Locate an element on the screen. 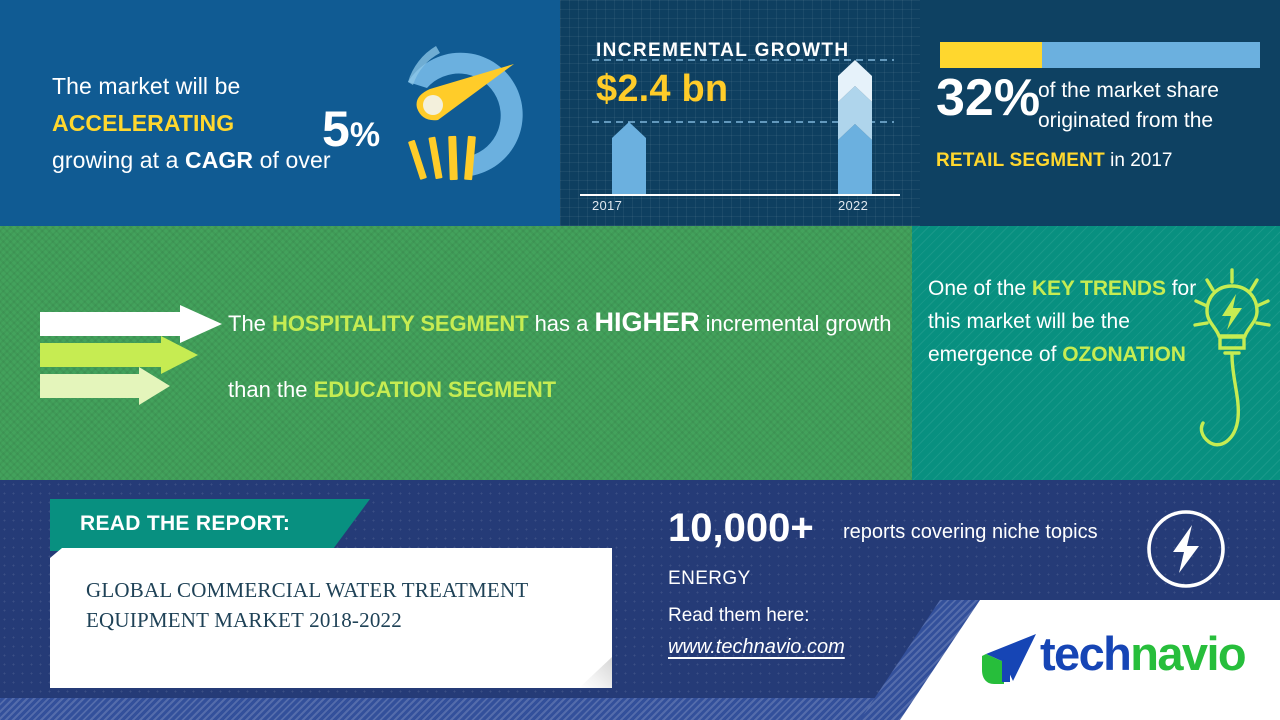  incremental-growth-panel: INCREMENTAL GROWTH $2.4 bn 2017 2022 is located at coordinates (740, 113).